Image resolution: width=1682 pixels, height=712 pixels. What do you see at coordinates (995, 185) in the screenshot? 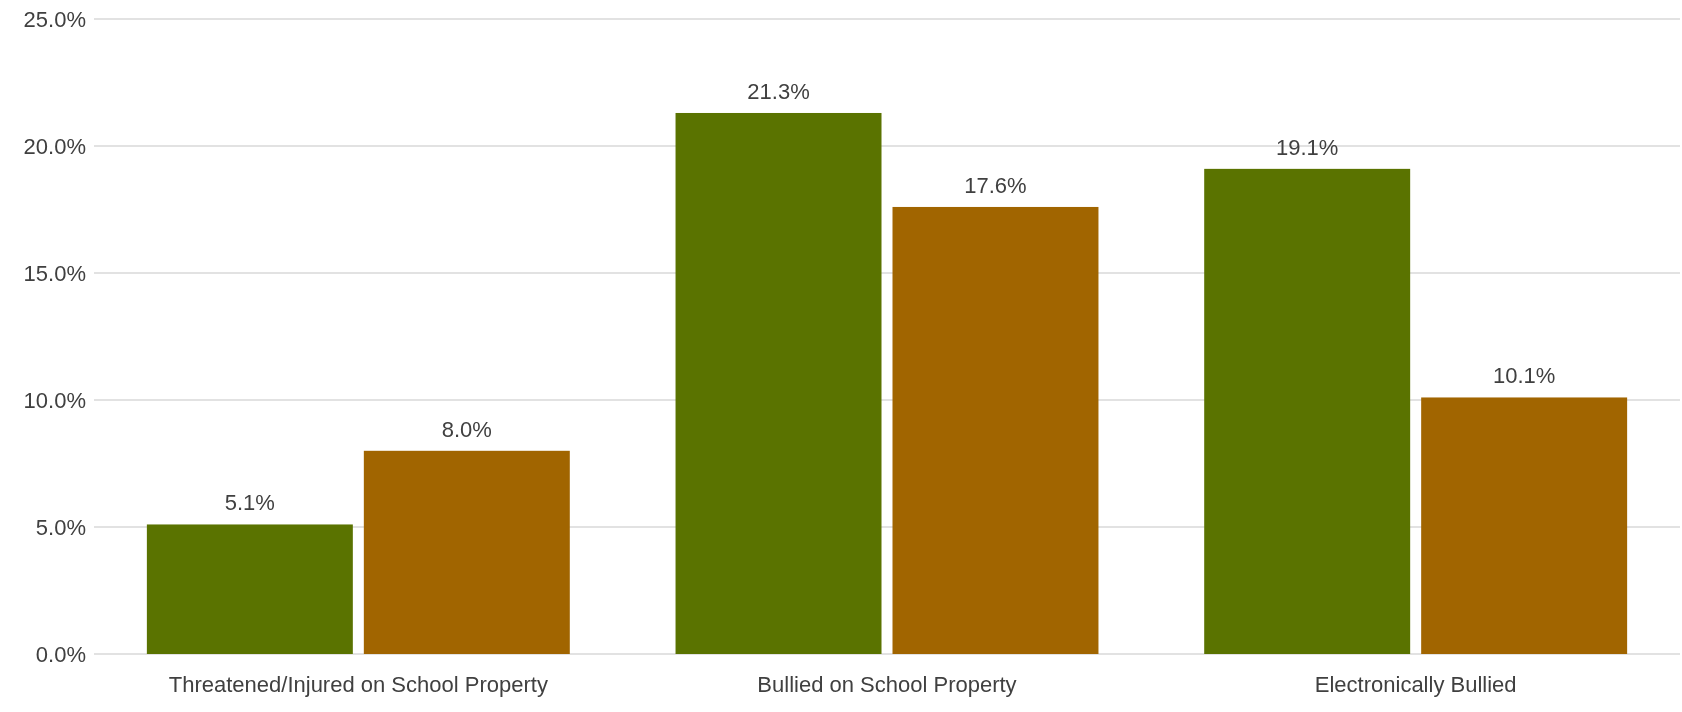
I see `data-label: 17.6%` at bounding box center [995, 185].